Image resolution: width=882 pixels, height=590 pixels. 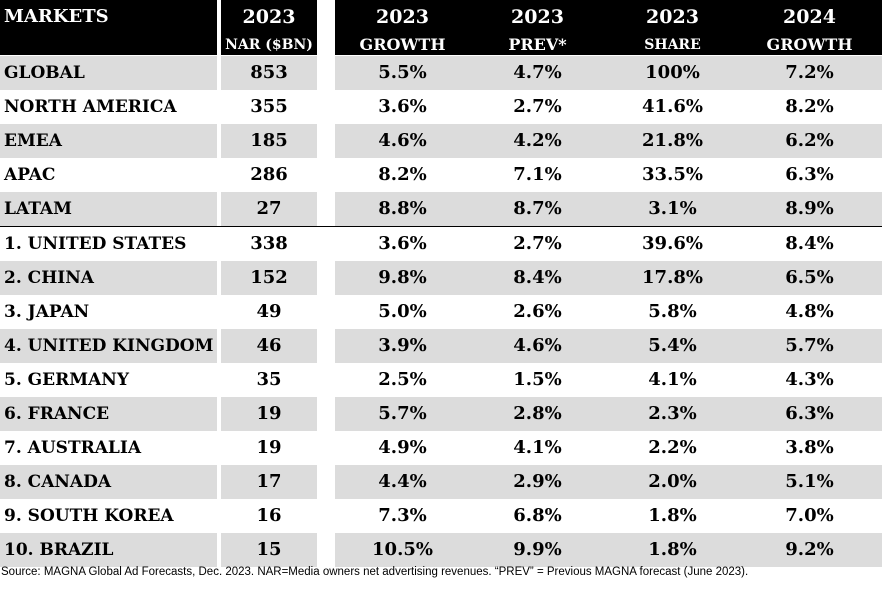 I want to click on nar-value: 338, so click(x=269, y=243).